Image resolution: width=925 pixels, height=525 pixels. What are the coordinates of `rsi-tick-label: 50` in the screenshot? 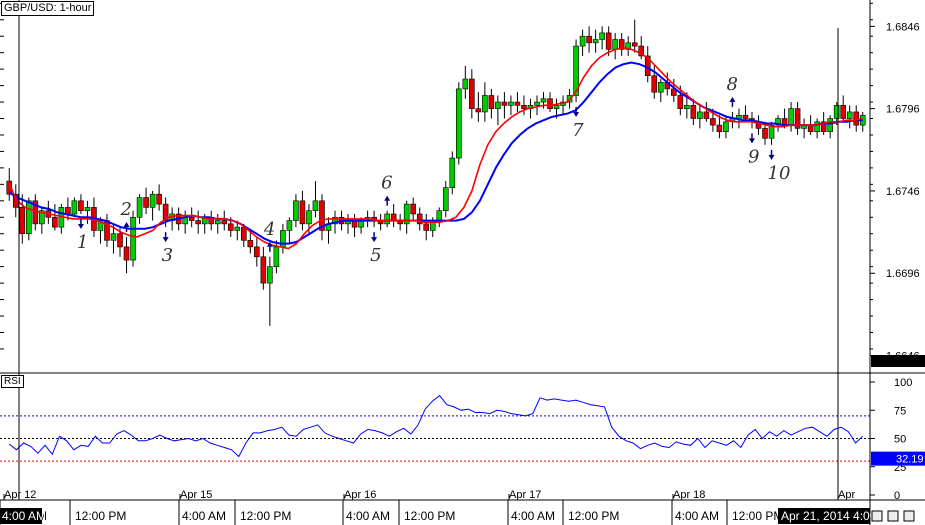 It's located at (900, 440).